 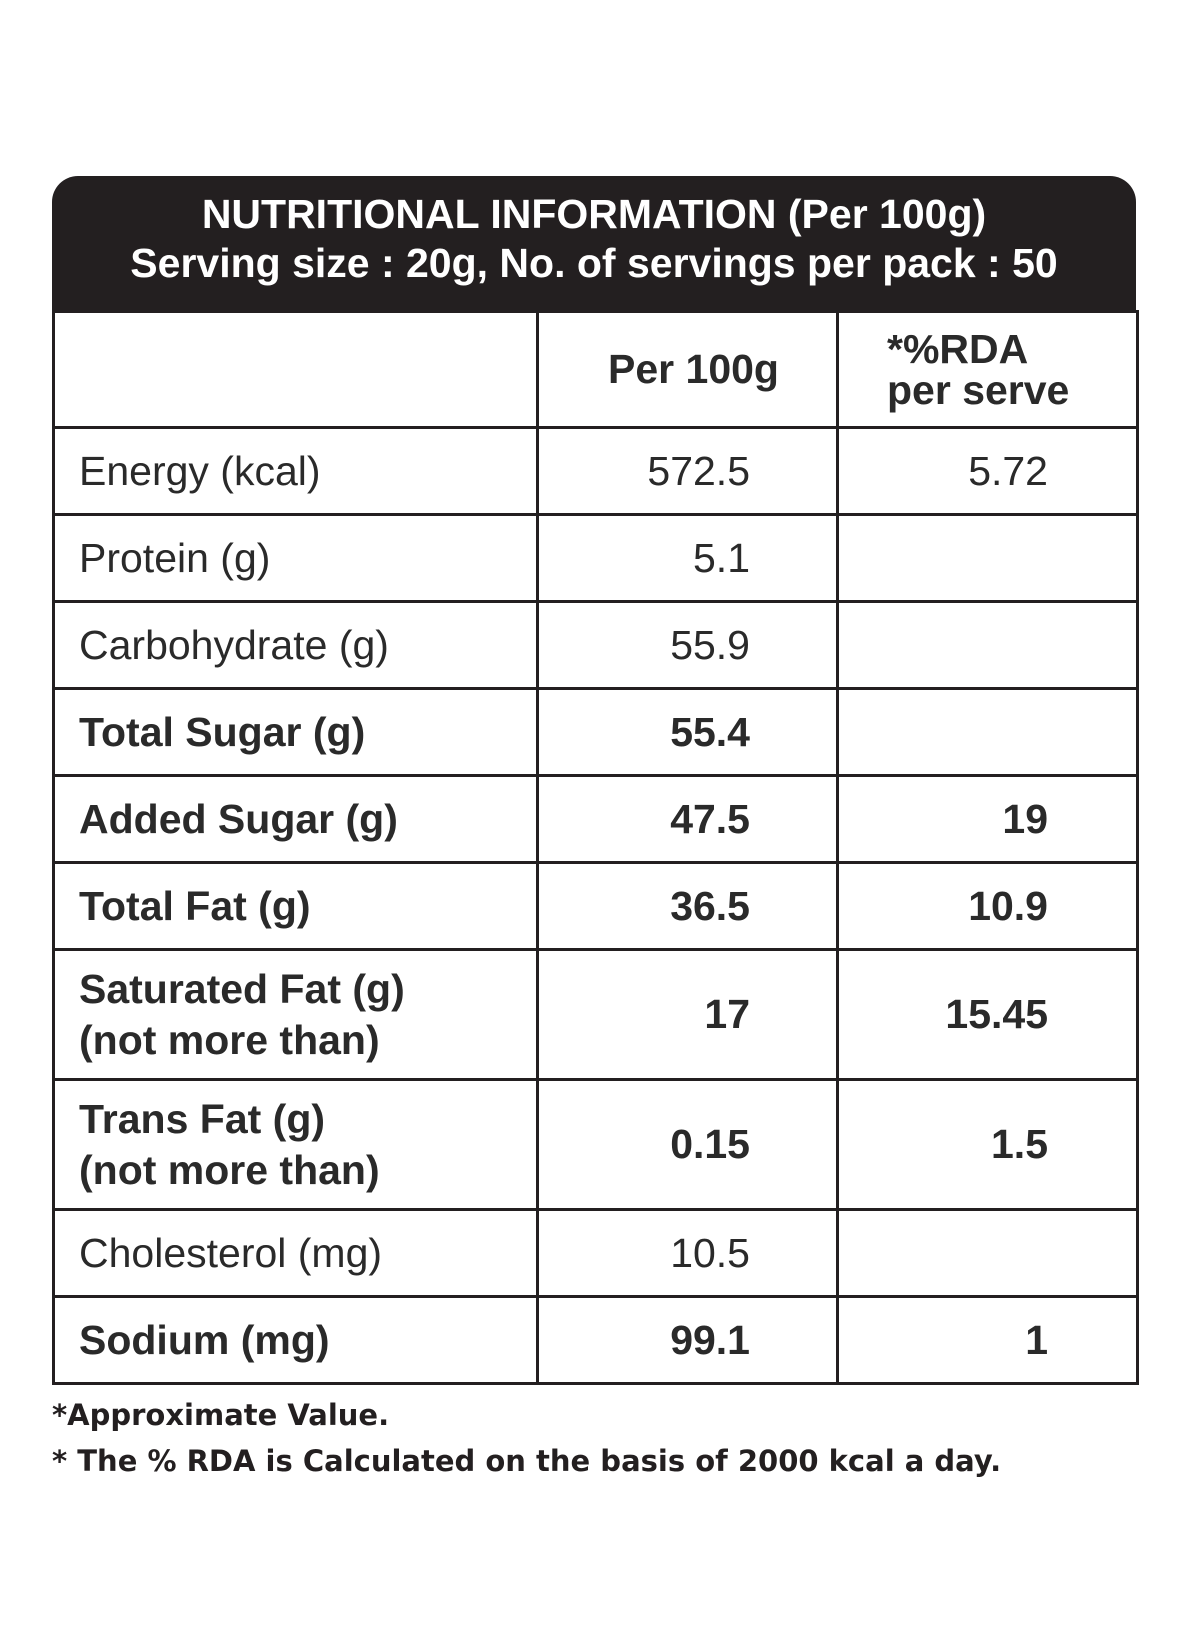 What do you see at coordinates (231, 1252) in the screenshot?
I see `nutrient-name: Cholesterol (mg)` at bounding box center [231, 1252].